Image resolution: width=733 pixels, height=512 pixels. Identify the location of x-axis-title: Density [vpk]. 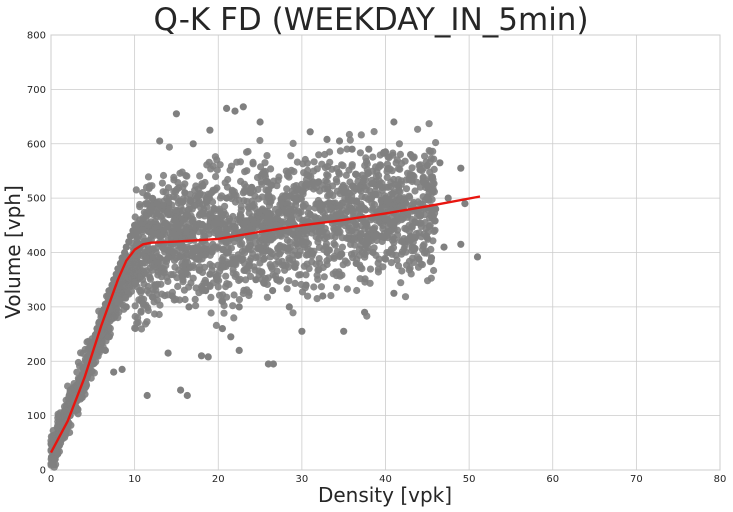
(385, 495).